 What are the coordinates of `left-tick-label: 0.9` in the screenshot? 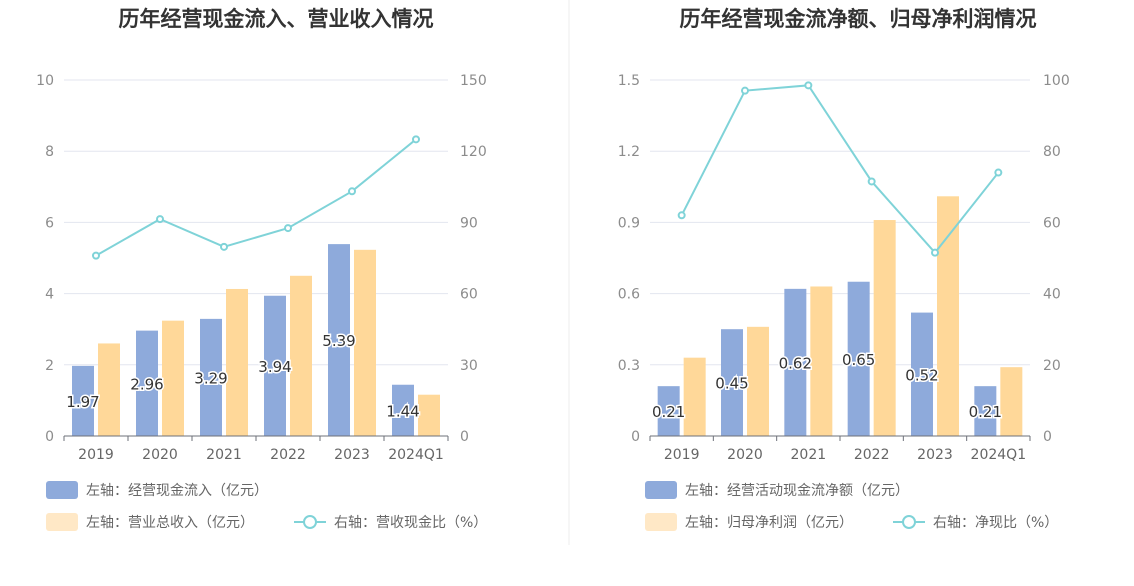 It's located at (629, 223).